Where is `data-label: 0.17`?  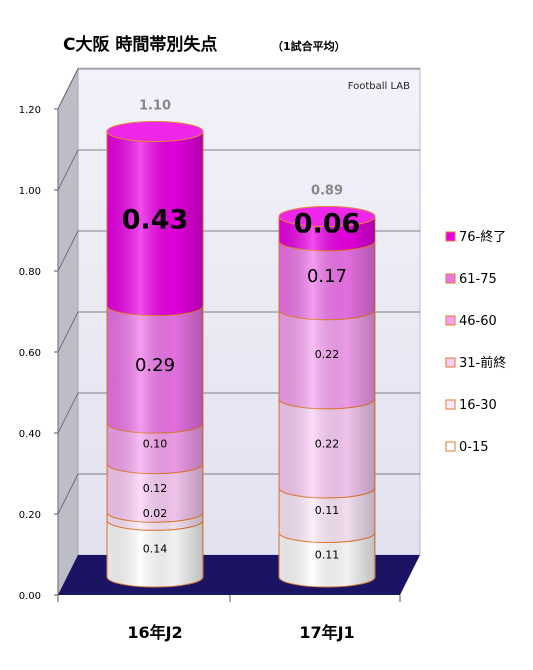 data-label: 0.17 is located at coordinates (327, 276).